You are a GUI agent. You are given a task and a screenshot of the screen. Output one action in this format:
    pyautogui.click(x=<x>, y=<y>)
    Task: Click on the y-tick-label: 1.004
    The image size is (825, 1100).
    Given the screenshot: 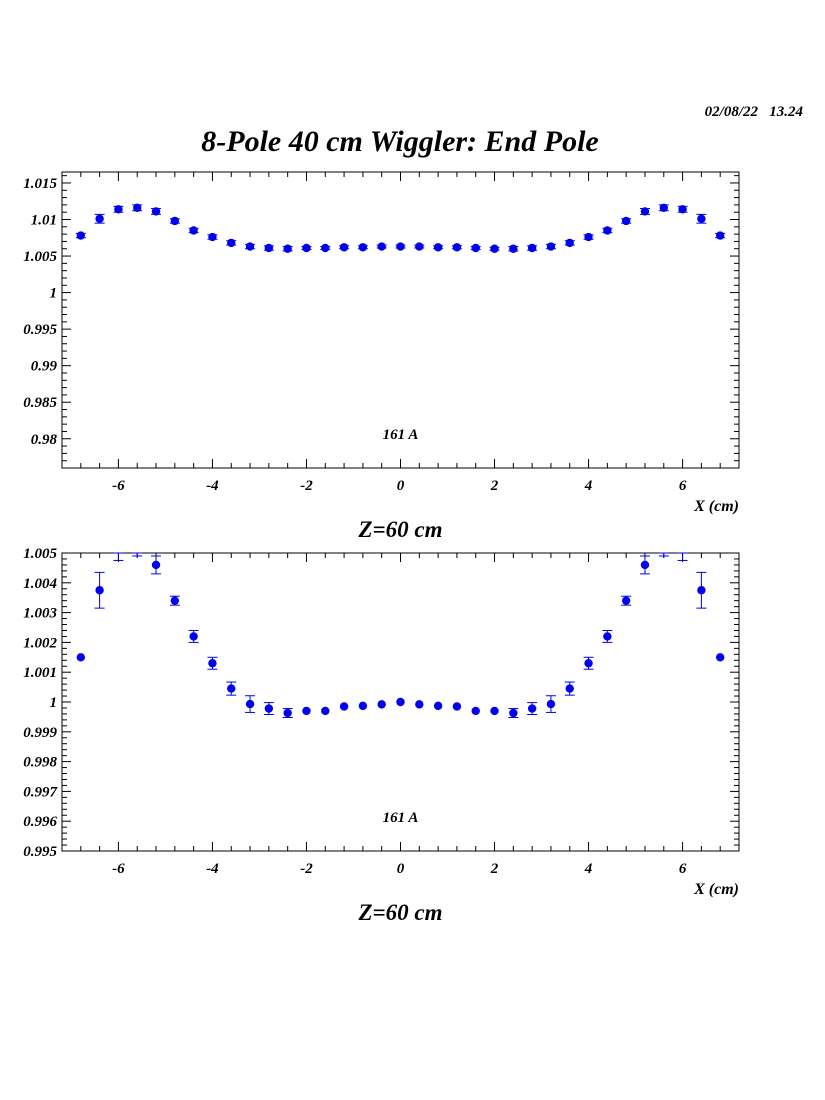 What is the action you would take?
    pyautogui.click(x=40, y=584)
    